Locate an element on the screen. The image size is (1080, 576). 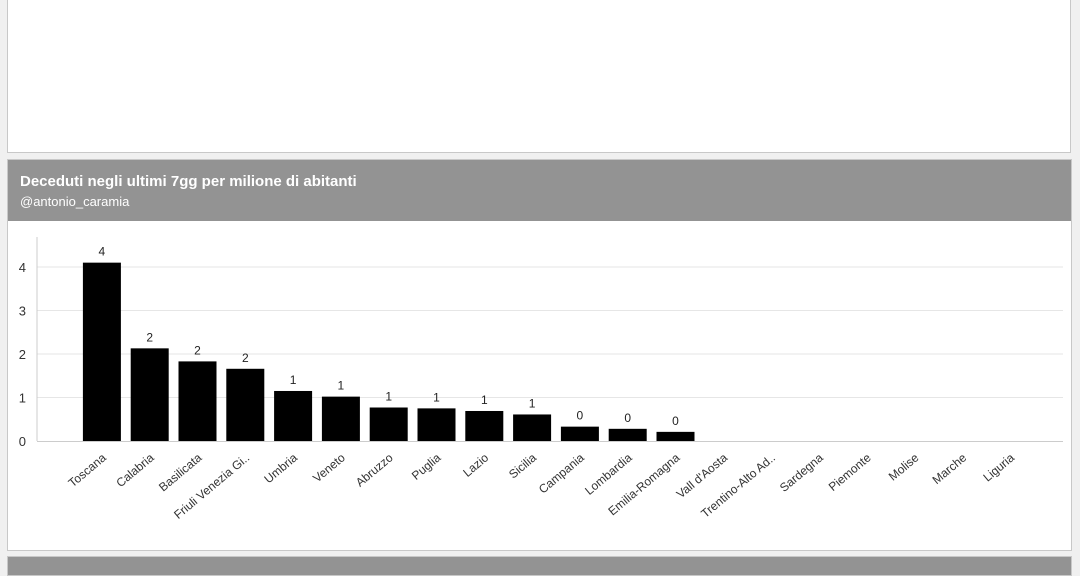
x-tick-label: Marche is located at coordinates (950, 468).